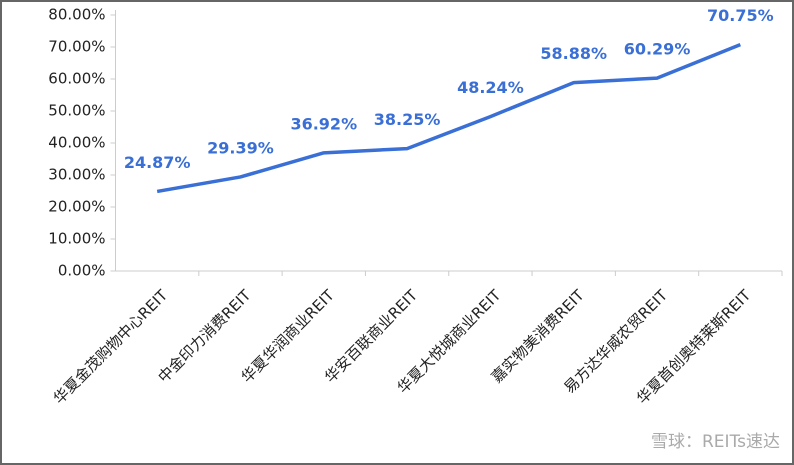 Image resolution: width=794 pixels, height=465 pixels. I want to click on value-label: 48.24%, so click(490, 87).